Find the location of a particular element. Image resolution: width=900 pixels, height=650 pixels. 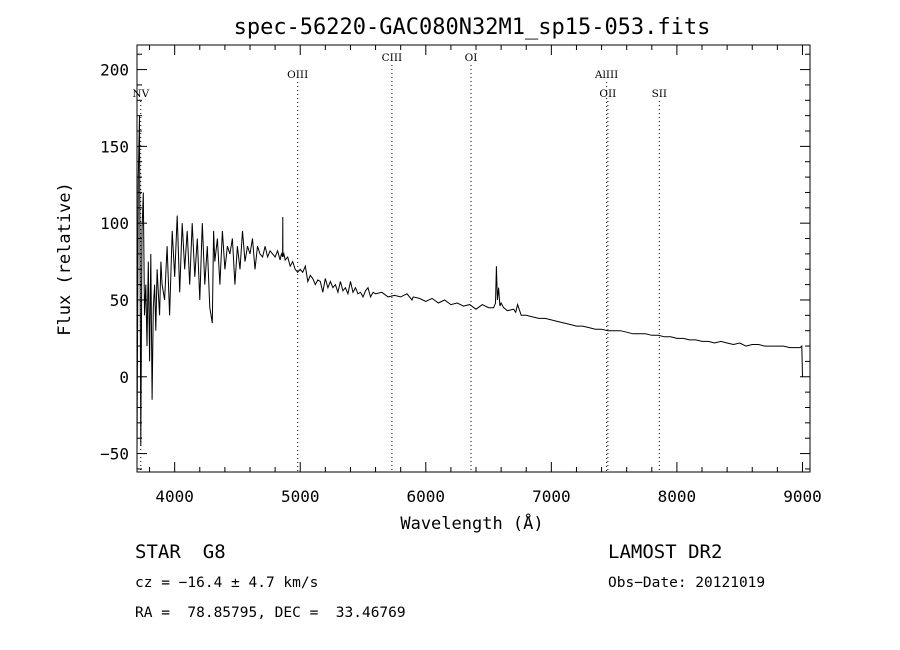

annotation-label: OIII is located at coordinates (297, 75).